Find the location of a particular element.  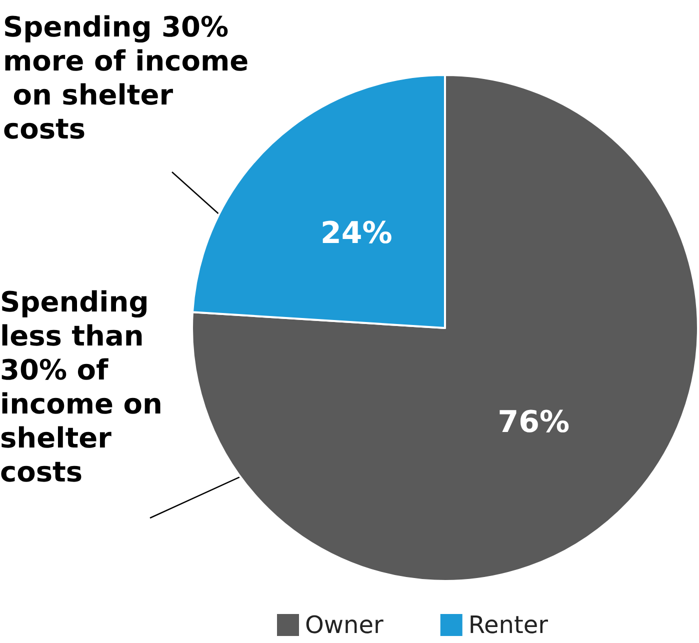

legend-label: Owner is located at coordinates (344, 625).